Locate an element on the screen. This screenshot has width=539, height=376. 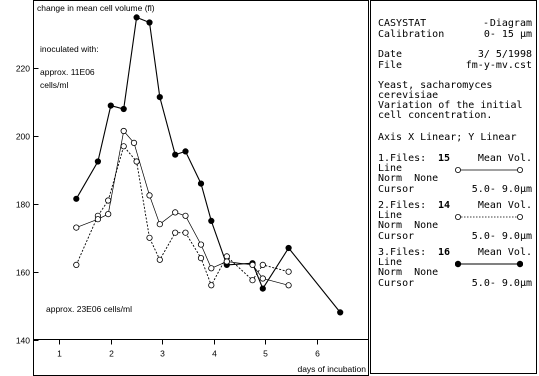
y-tick-label: 140 is located at coordinates (23, 341).